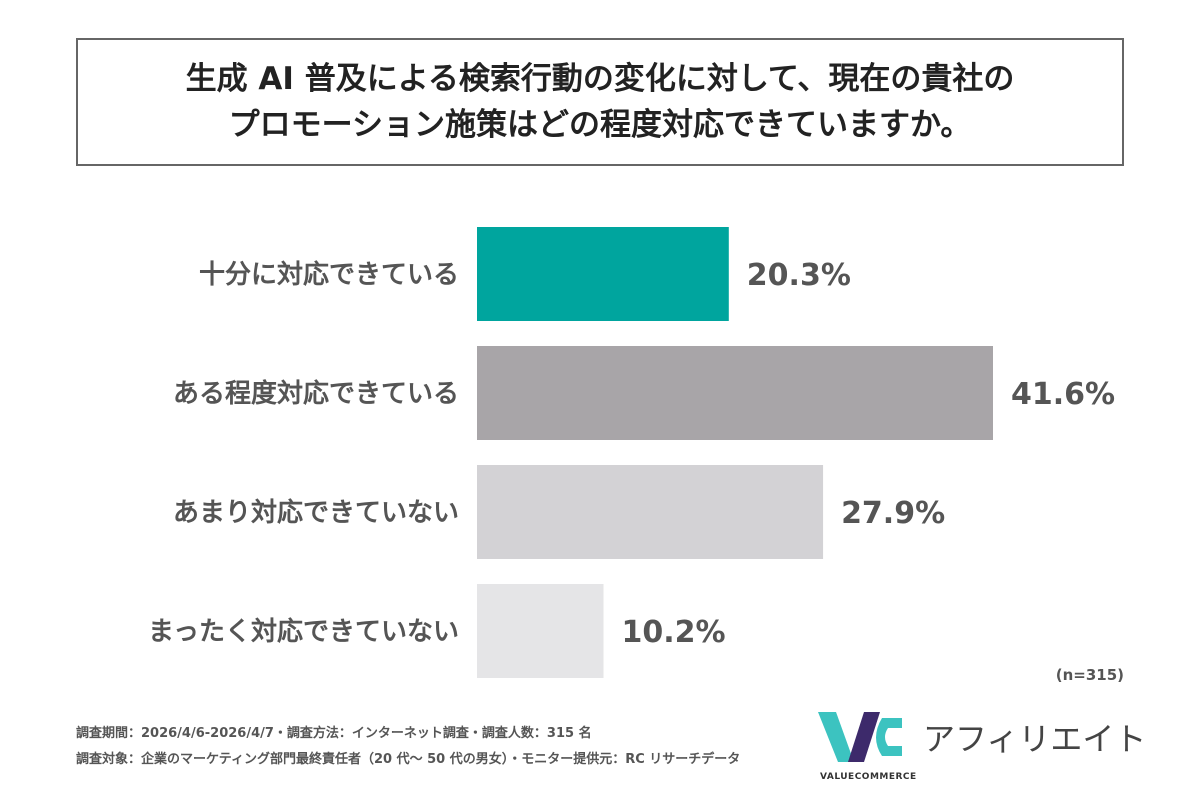 The image size is (1200, 800). What do you see at coordinates (600, 79) in the screenshot?
I see `chart-title-line-1: 生成 AI 普及による検索行動の変化に対して、現在の貴社の` at bounding box center [600, 79].